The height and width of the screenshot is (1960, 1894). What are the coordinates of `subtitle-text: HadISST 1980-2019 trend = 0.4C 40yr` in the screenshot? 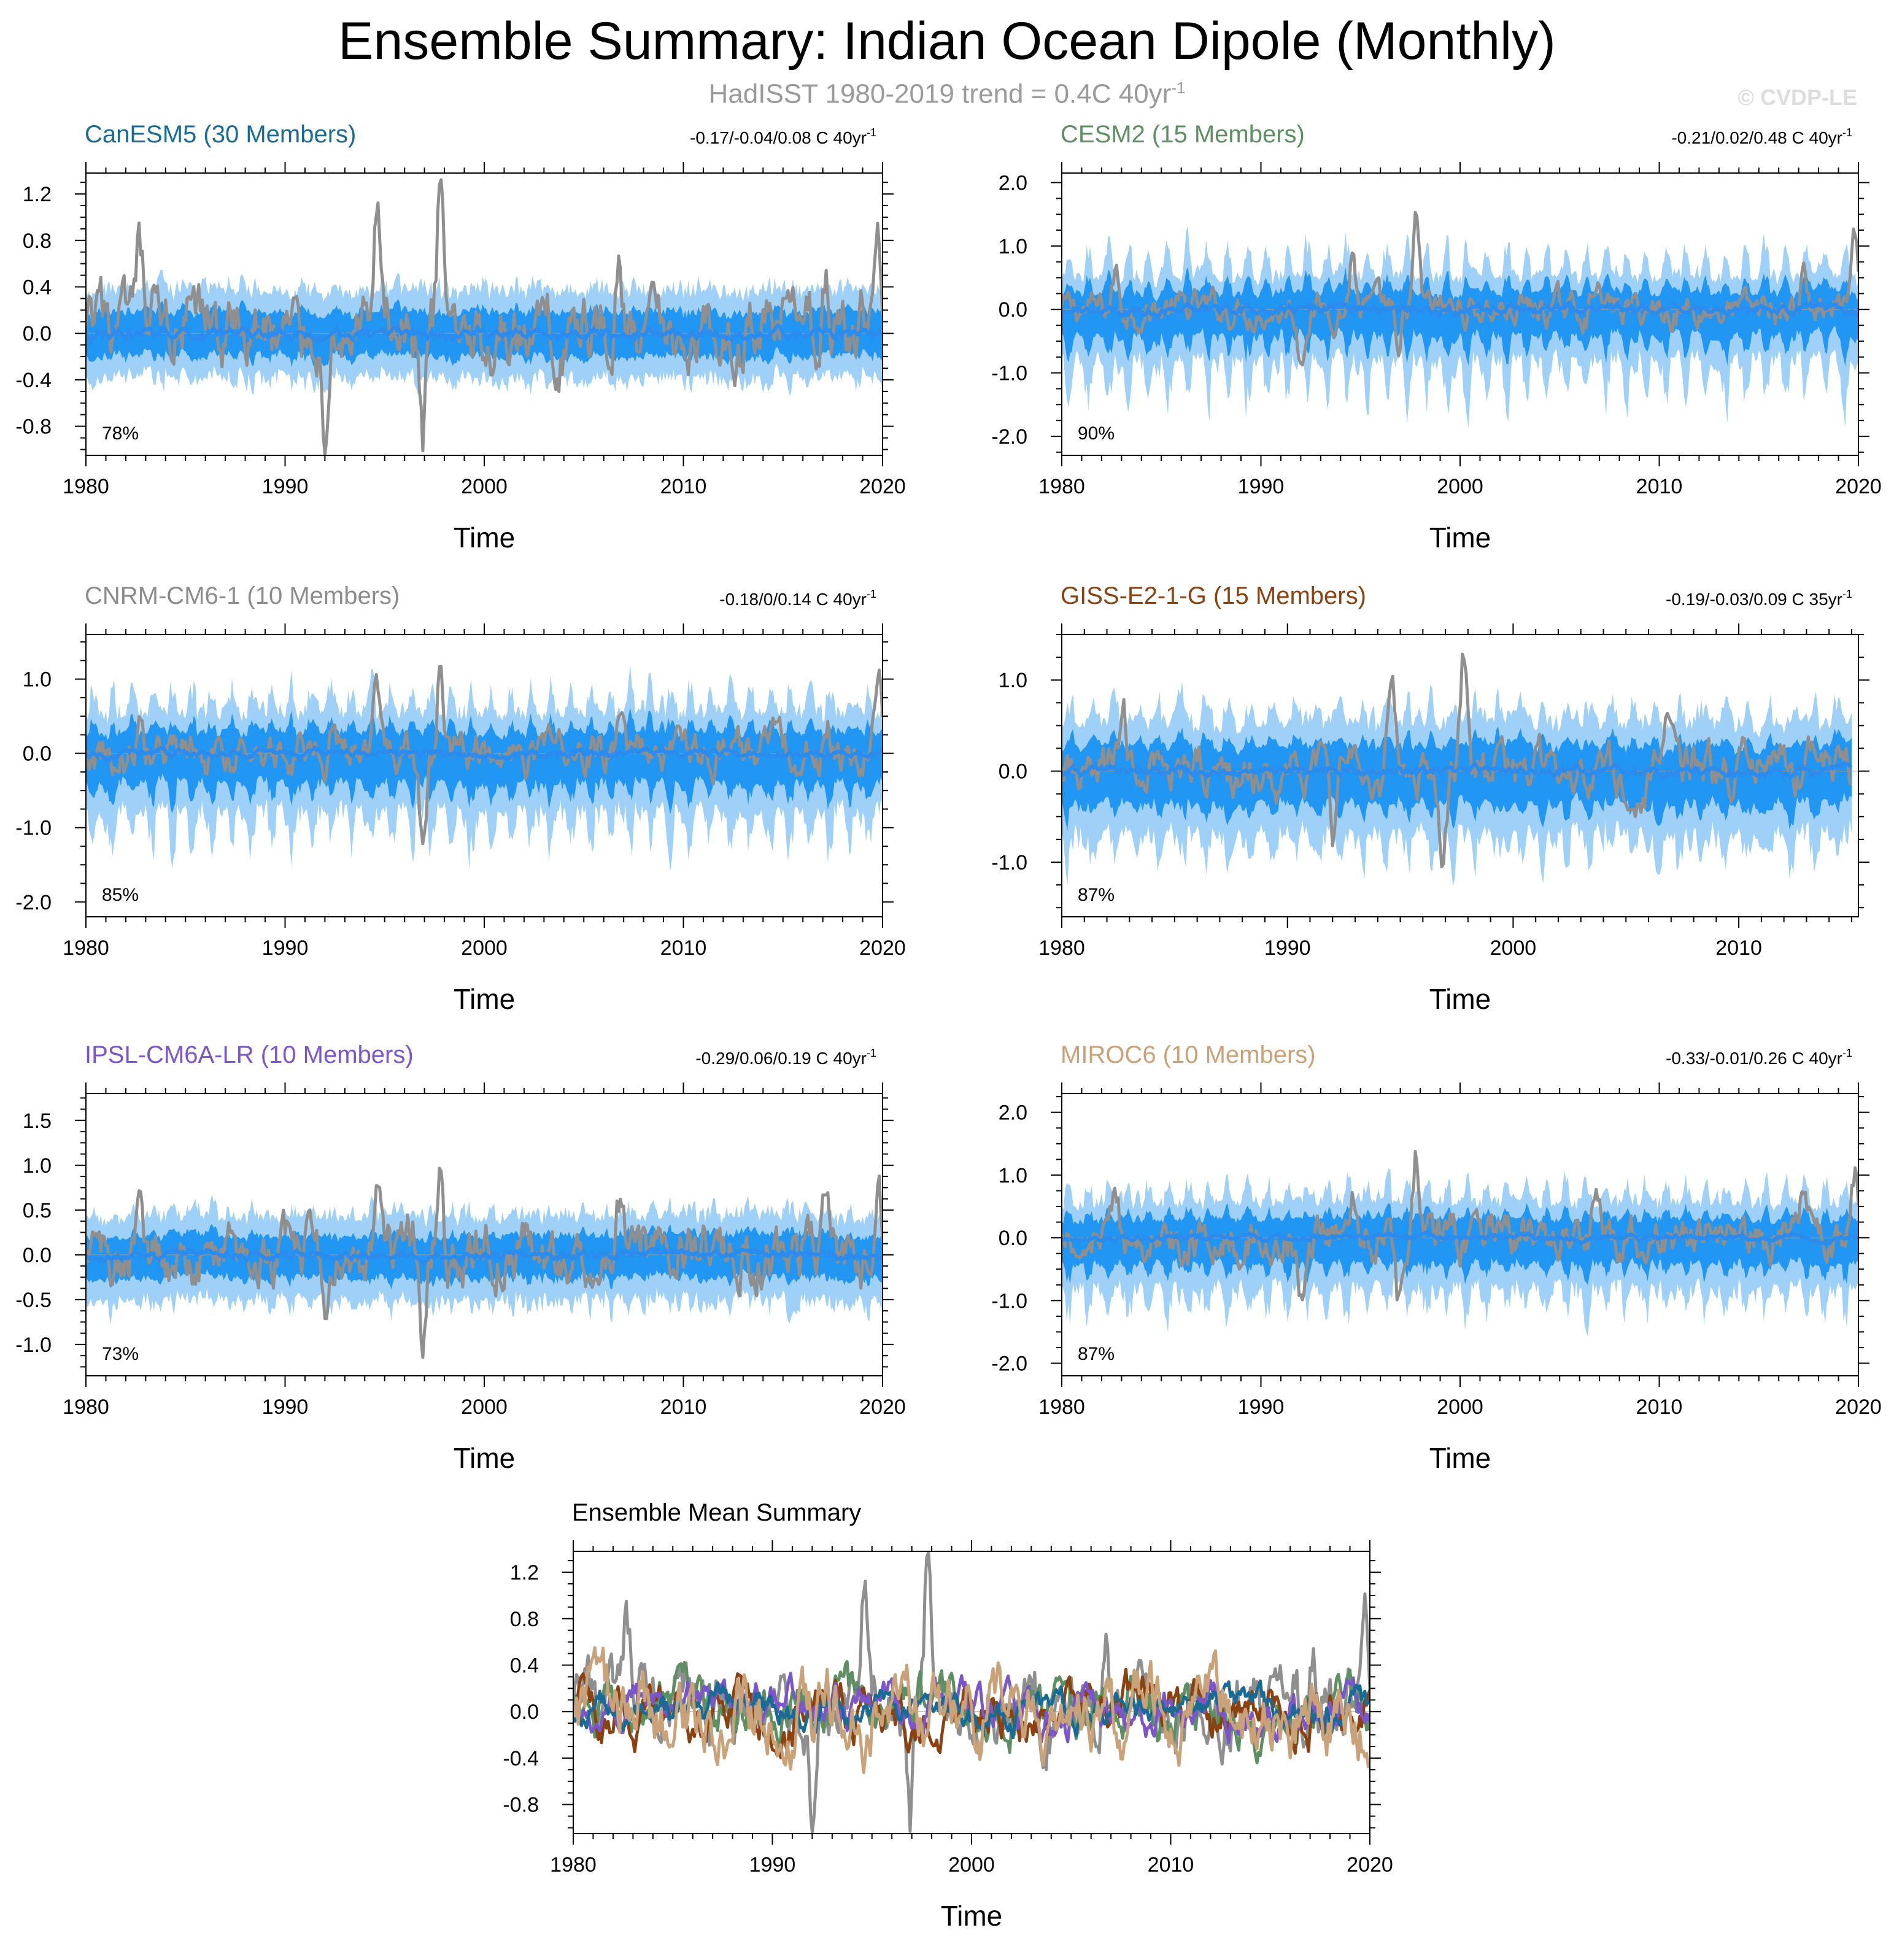 It's located at (940, 94).